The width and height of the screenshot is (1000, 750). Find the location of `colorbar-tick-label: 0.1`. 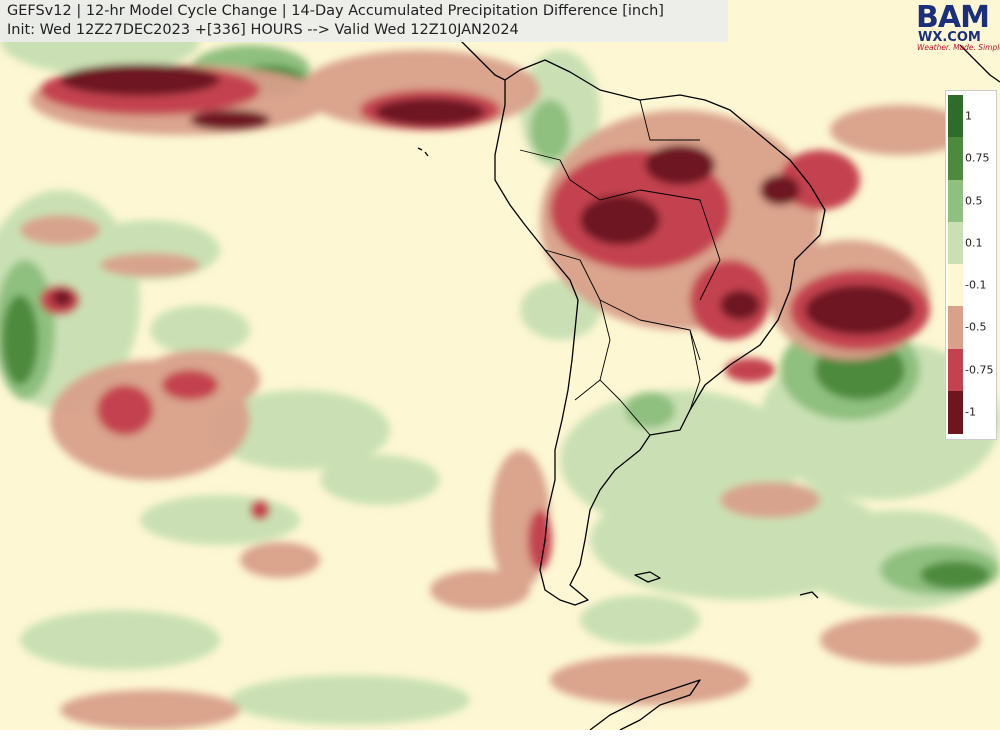

colorbar-tick-label: 0.1 is located at coordinates (974, 243).